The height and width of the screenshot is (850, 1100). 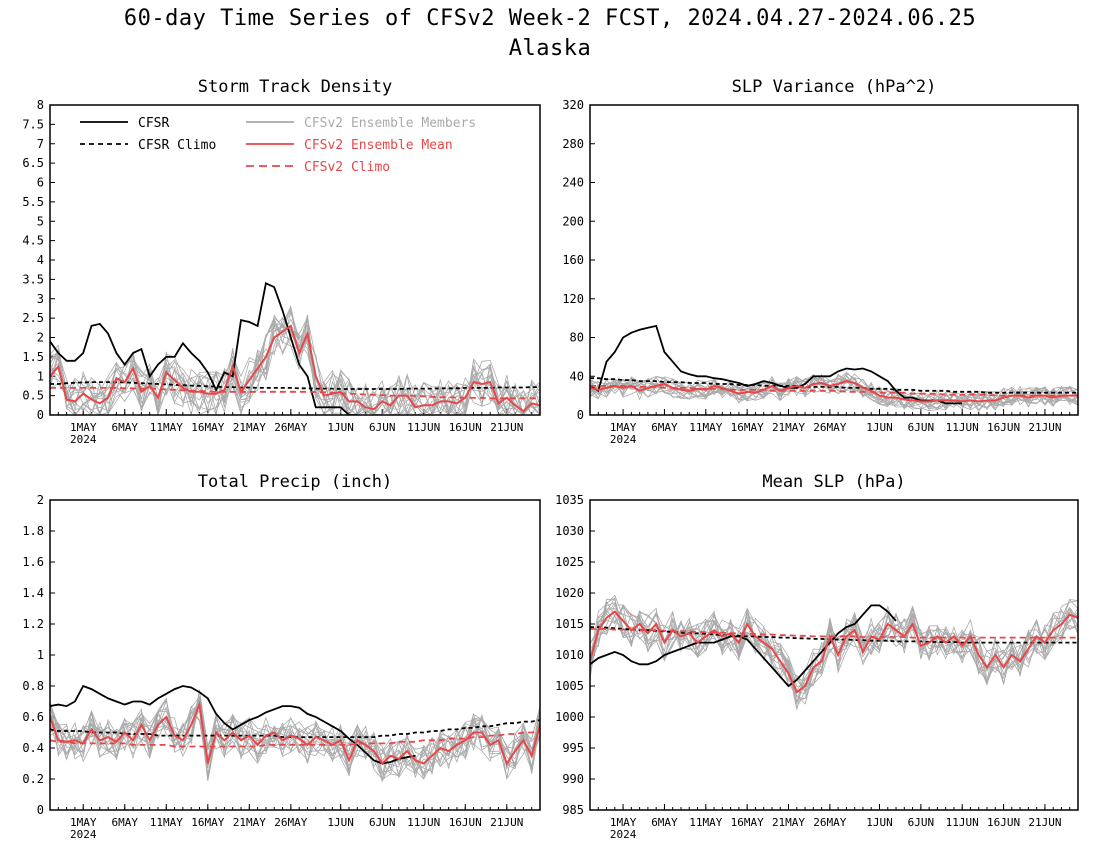 What do you see at coordinates (33, 748) in the screenshot?
I see `y-tick-label: 0.4` at bounding box center [33, 748].